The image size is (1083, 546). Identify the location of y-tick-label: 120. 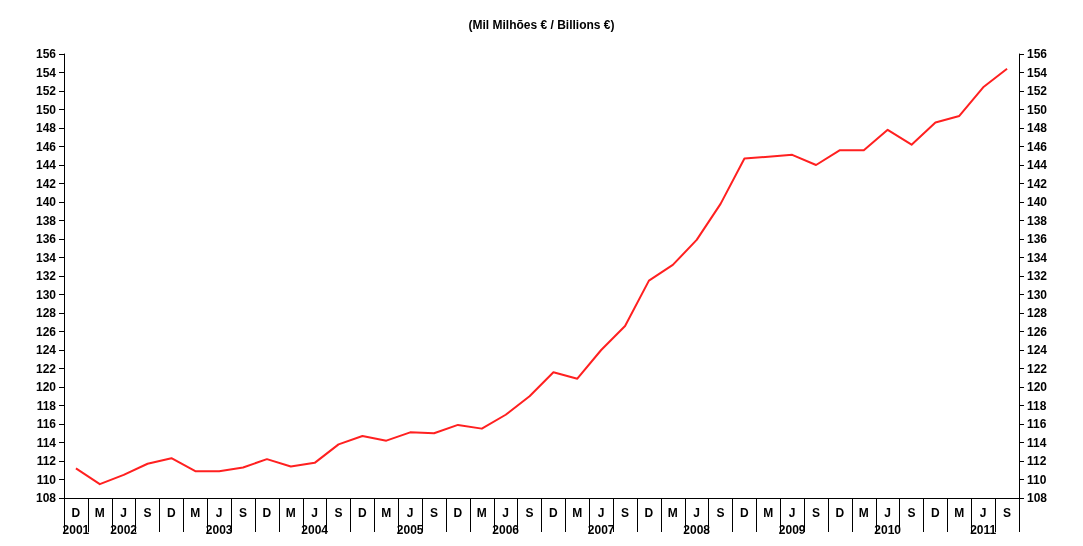
(46, 387).